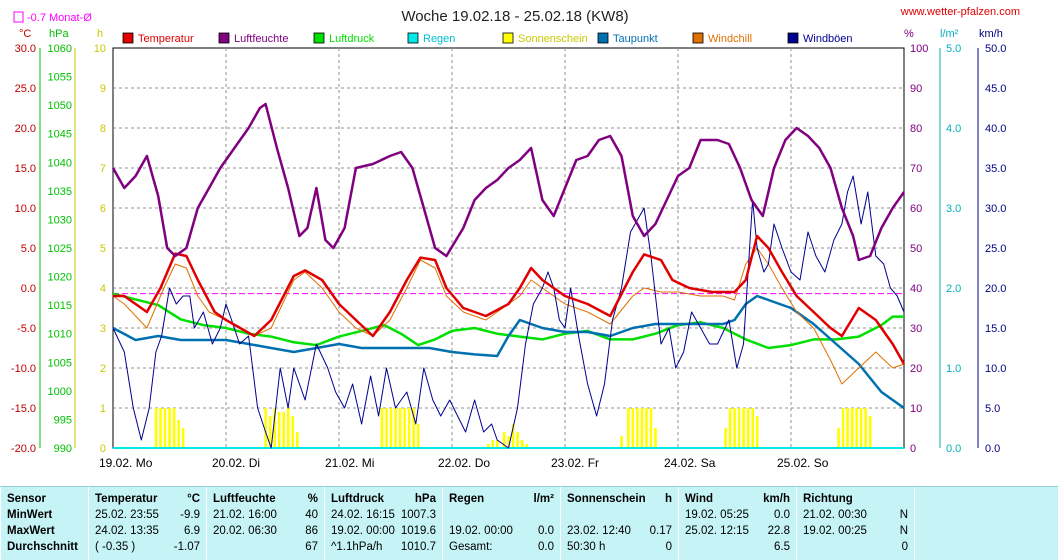 The image size is (1058, 560). I want to click on sun-tick-label: 1, so click(103, 409).